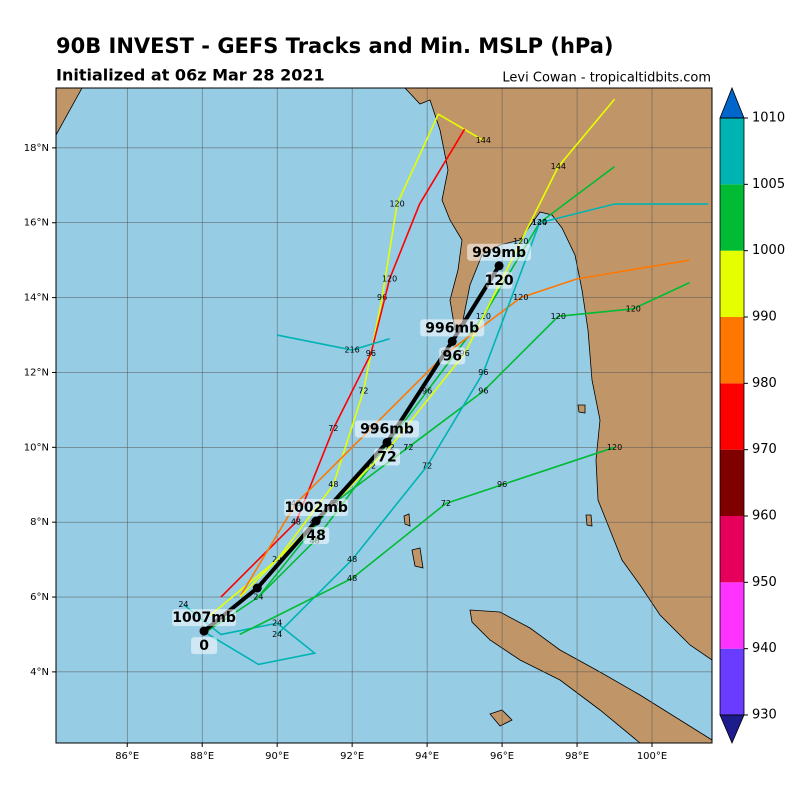 This screenshot has height=804, width=800. What do you see at coordinates (36, 298) in the screenshot?
I see `y-tick-label: 14°N` at bounding box center [36, 298].